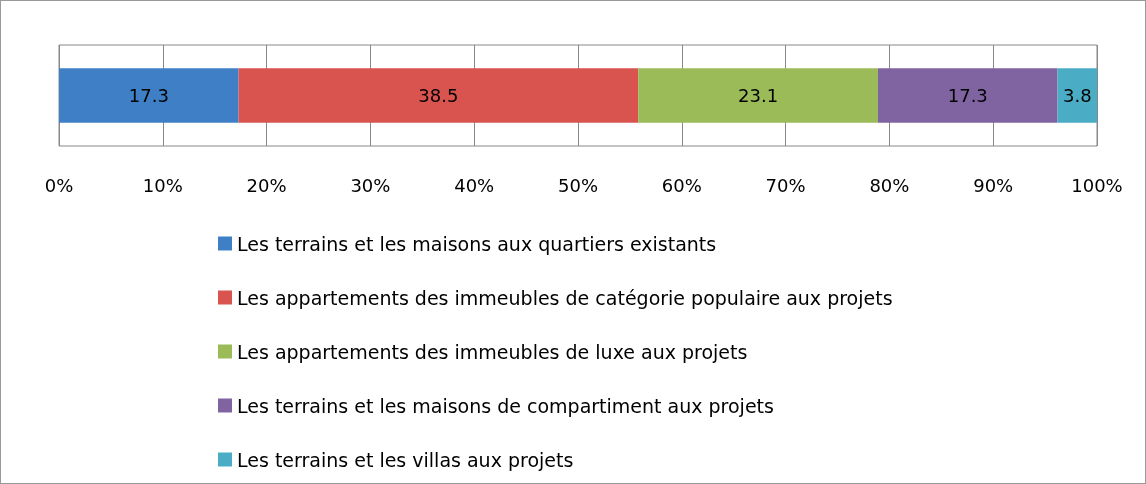 This screenshot has width=1146, height=484. I want to click on legend-label: Les terrains et les villas aux projets, so click(405, 459).